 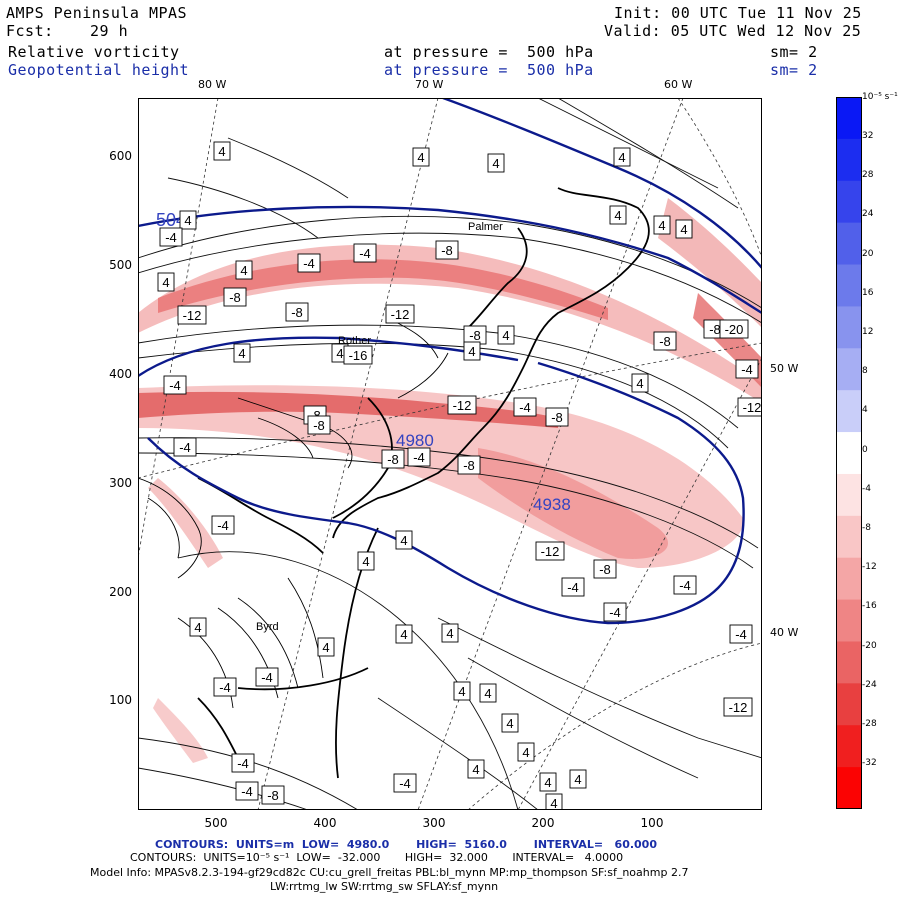 What do you see at coordinates (94, 52) in the screenshot?
I see `field1-name: Relative vorticity` at bounding box center [94, 52].